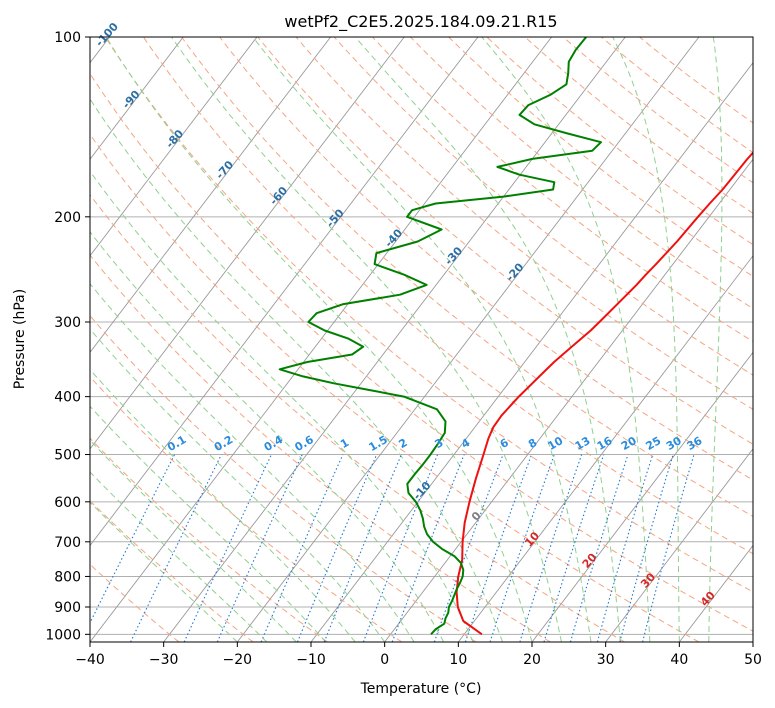 The height and width of the screenshot is (708, 775). Describe the element at coordinates (453, 256) in the screenshot. I see `isotherm-label: -30` at that location.